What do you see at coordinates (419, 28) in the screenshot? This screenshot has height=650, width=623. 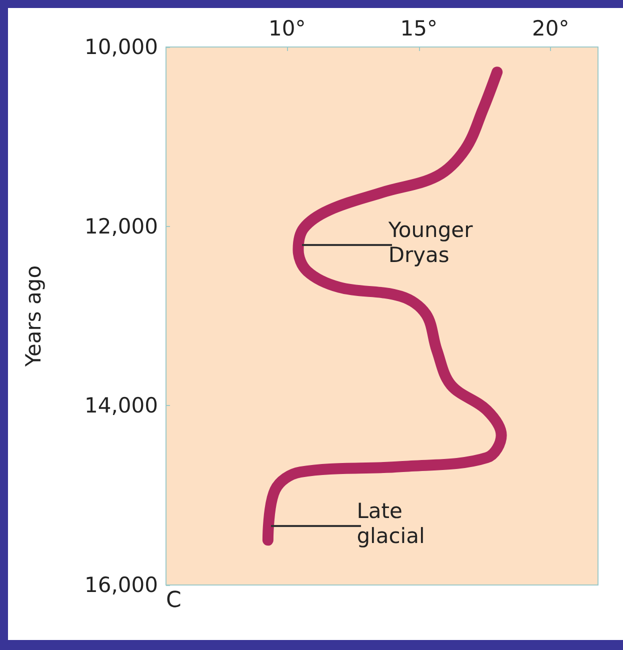 I see `x-tick-label: 15°` at bounding box center [419, 28].